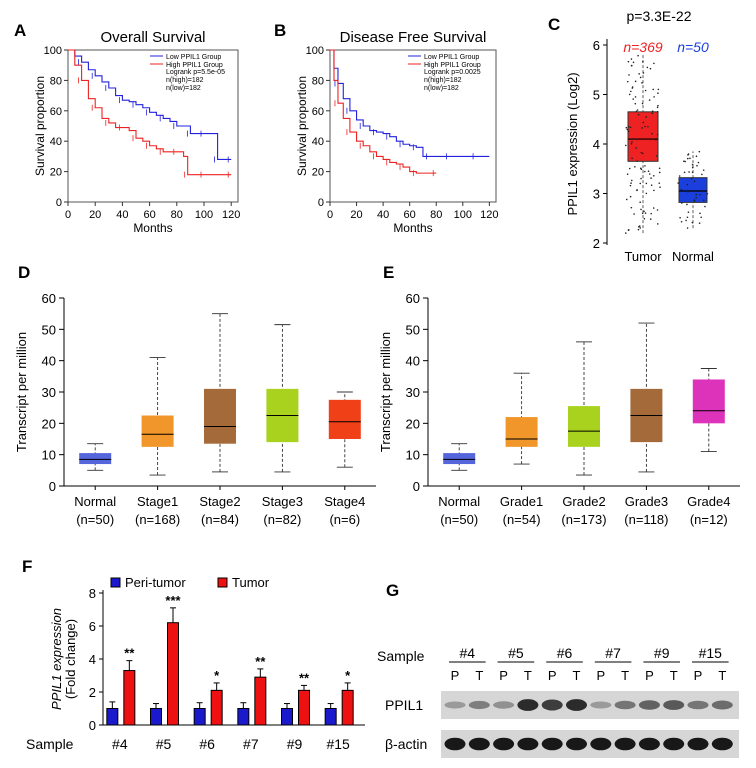  What do you see at coordinates (468, 653) in the screenshot?
I see `blot-sample-id: #4` at bounding box center [468, 653].